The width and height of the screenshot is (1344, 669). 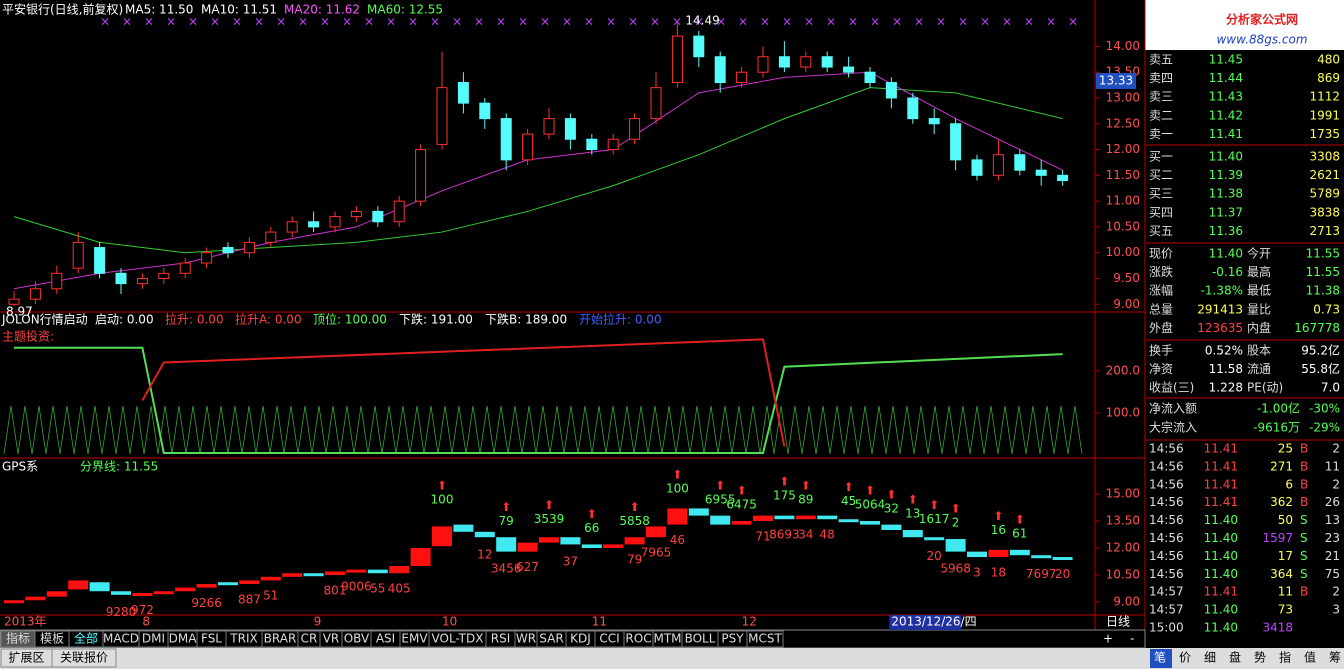 What do you see at coordinates (44, 320) in the screenshot?
I see `ind-title: JOLON行情启动` at bounding box center [44, 320].